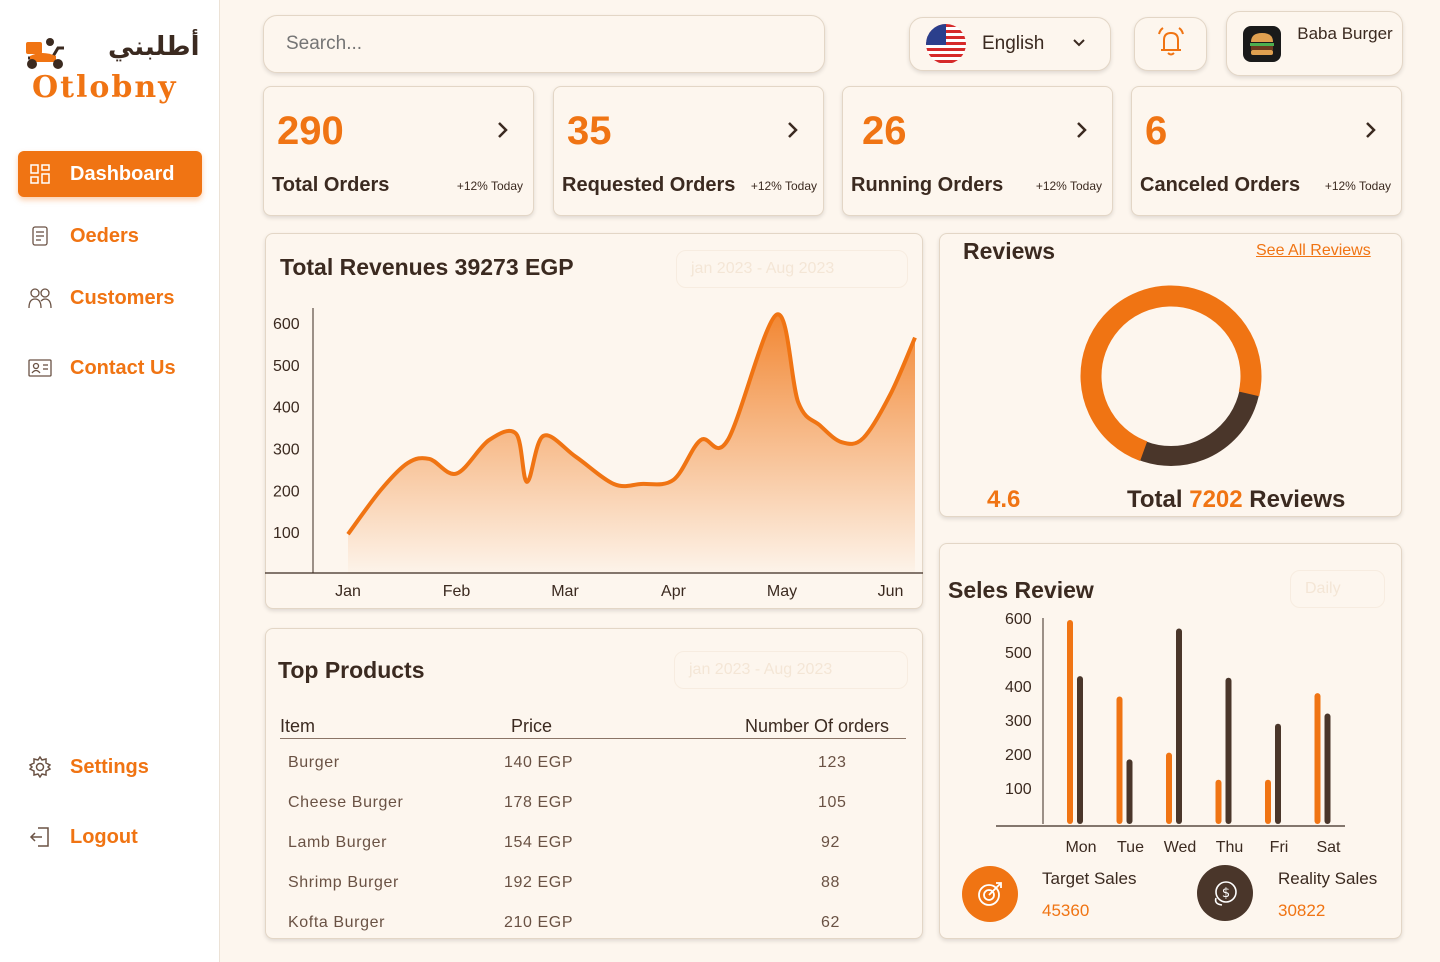  I want to click on sidebar-item-customers: Customers, so click(110, 298).